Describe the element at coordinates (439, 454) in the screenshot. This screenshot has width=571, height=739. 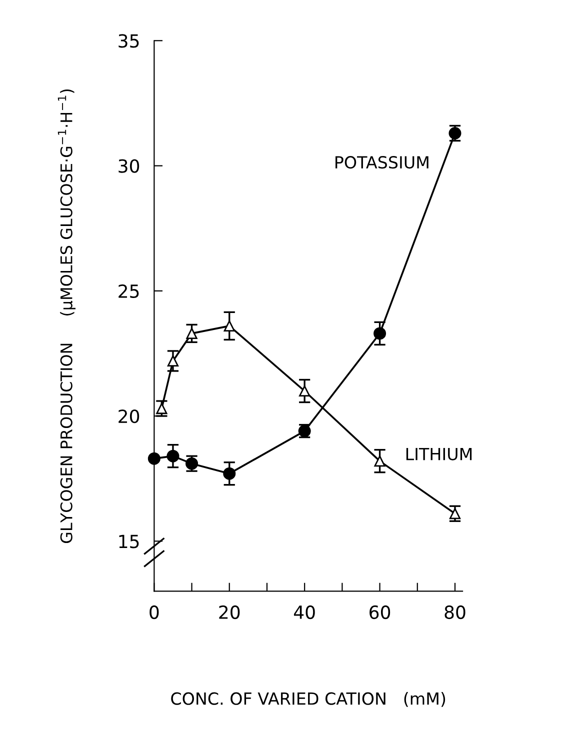
I see `series-label: LITHIUM` at that location.